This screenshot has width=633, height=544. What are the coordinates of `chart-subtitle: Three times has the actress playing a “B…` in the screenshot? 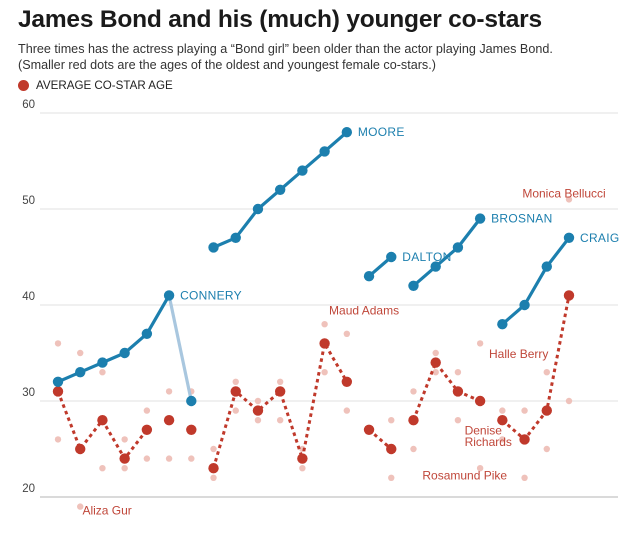 It's located at (285, 57).